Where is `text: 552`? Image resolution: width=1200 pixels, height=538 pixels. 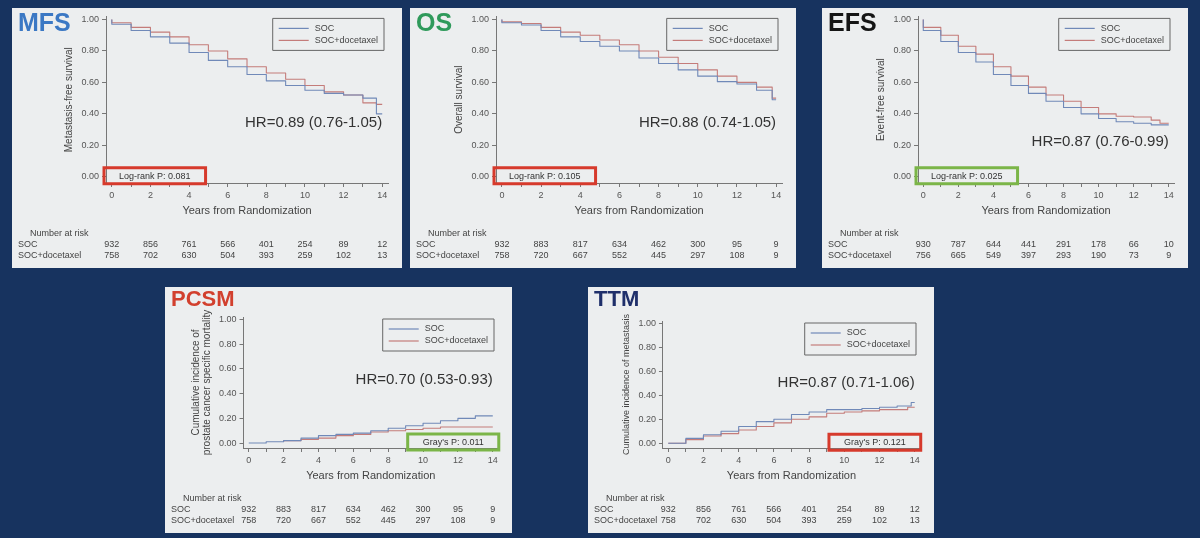
text: 552 is located at coordinates (353, 520).